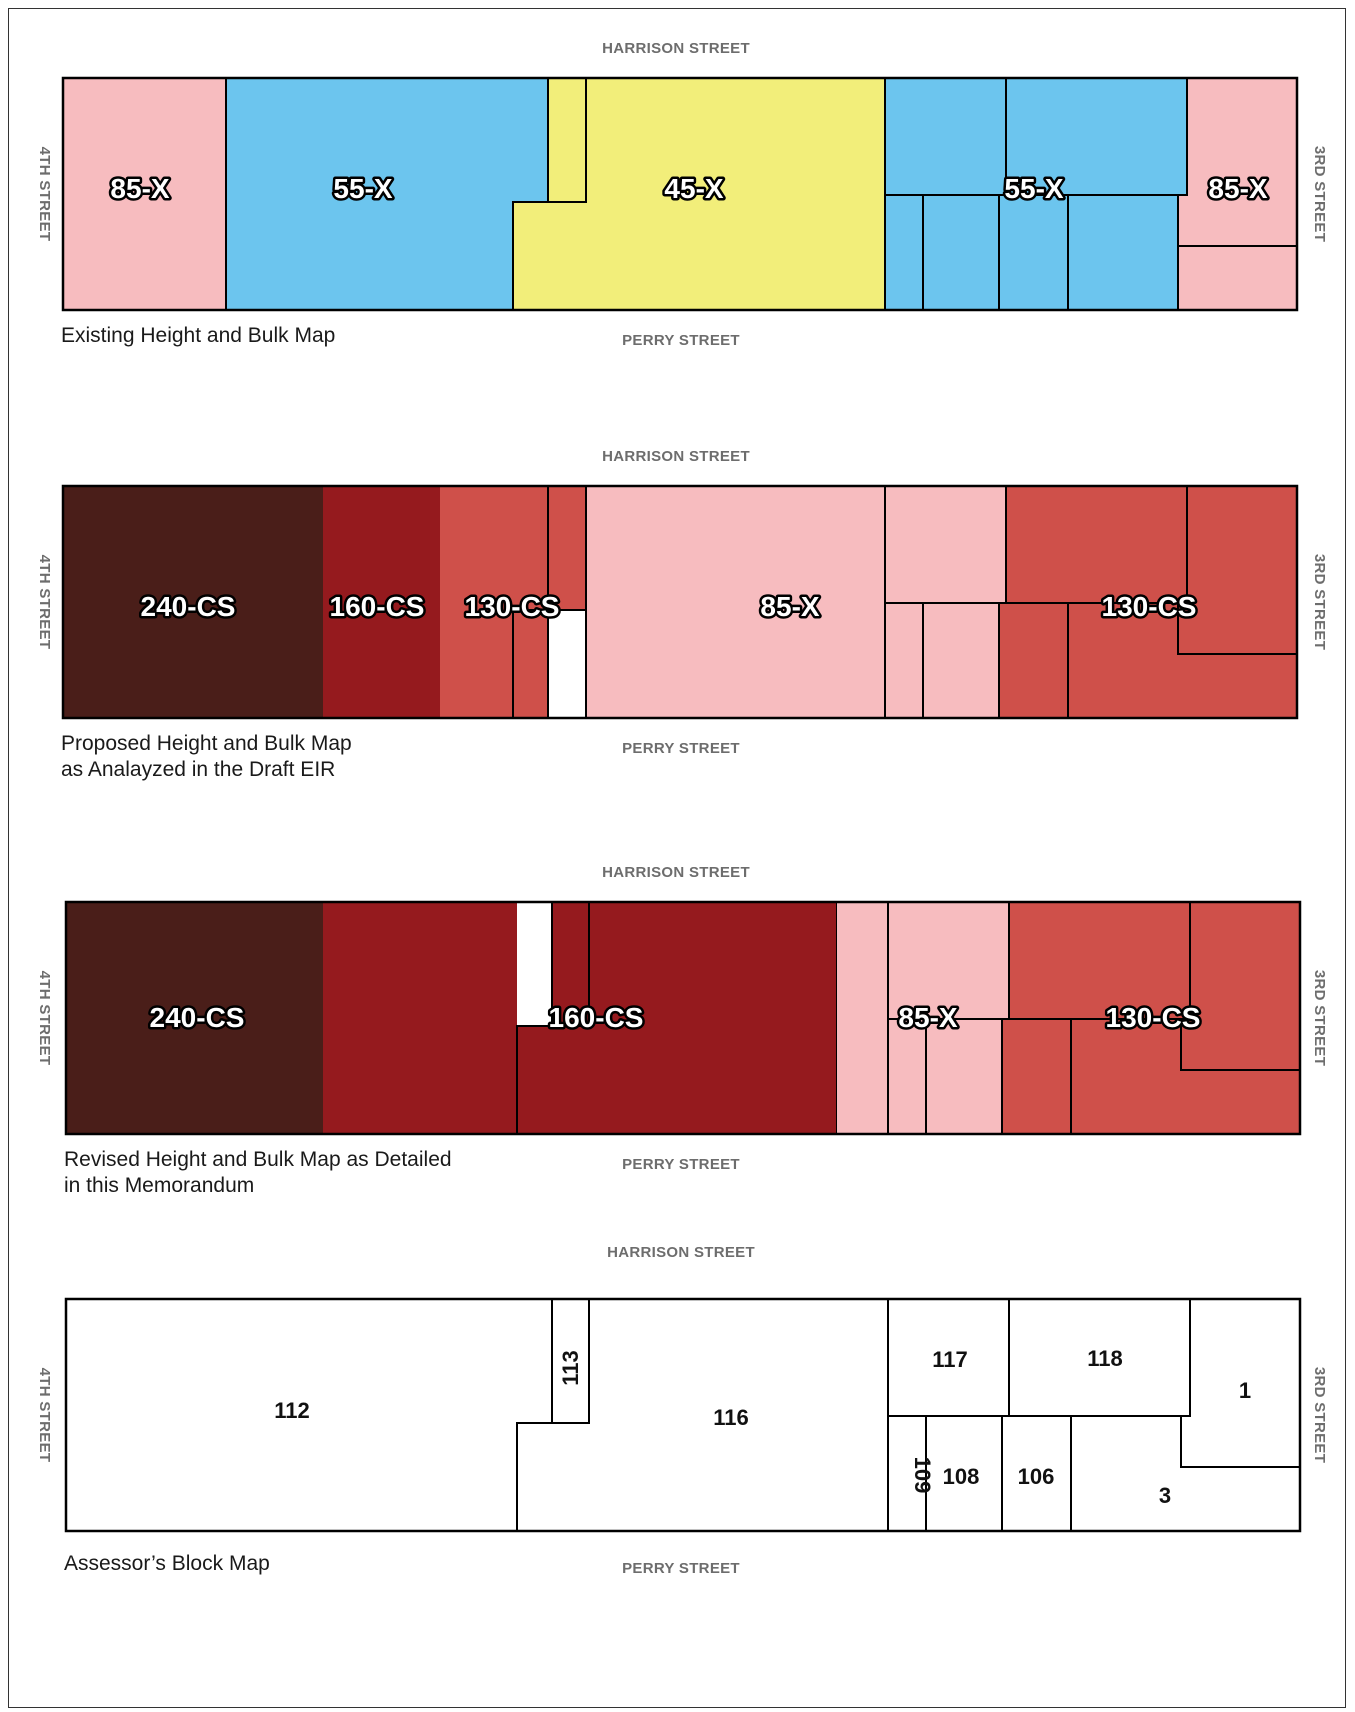  I want to click on parcel-109-existing, so click(904, 252).